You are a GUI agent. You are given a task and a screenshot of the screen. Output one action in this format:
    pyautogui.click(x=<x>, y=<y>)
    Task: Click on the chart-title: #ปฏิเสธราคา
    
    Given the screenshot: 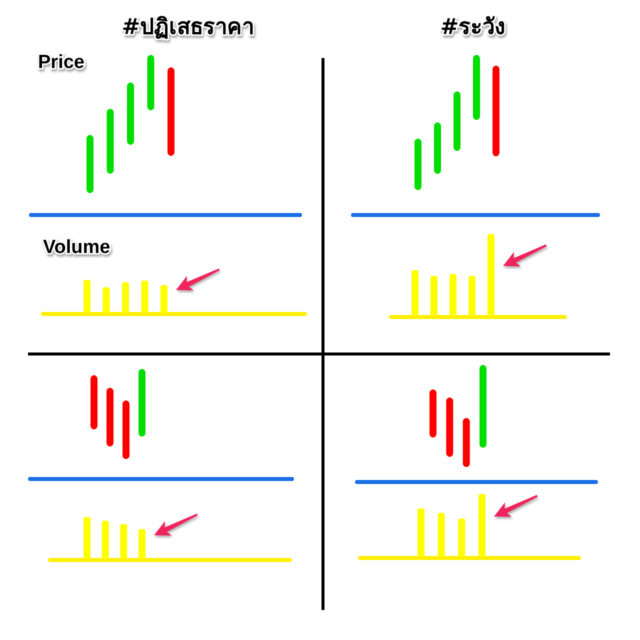 What is the action you would take?
    pyautogui.click(x=188, y=27)
    